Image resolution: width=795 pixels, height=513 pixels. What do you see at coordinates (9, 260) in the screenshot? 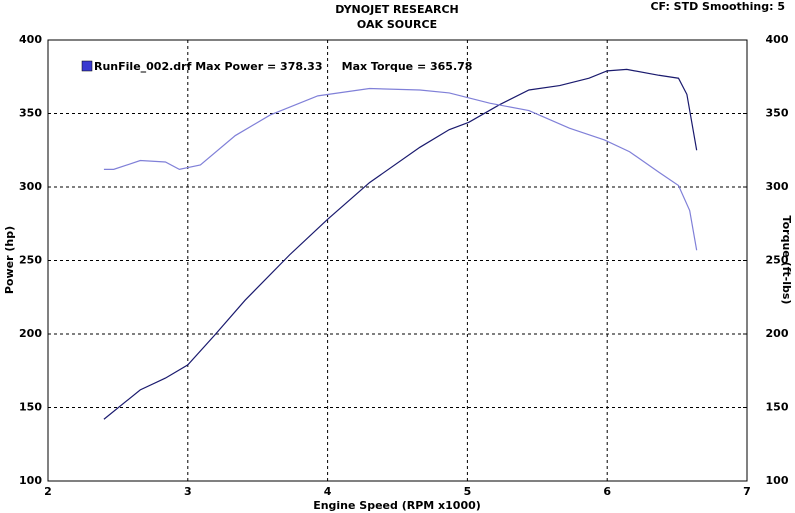
I see `y-axis-label: Power (hp)` at bounding box center [9, 260].